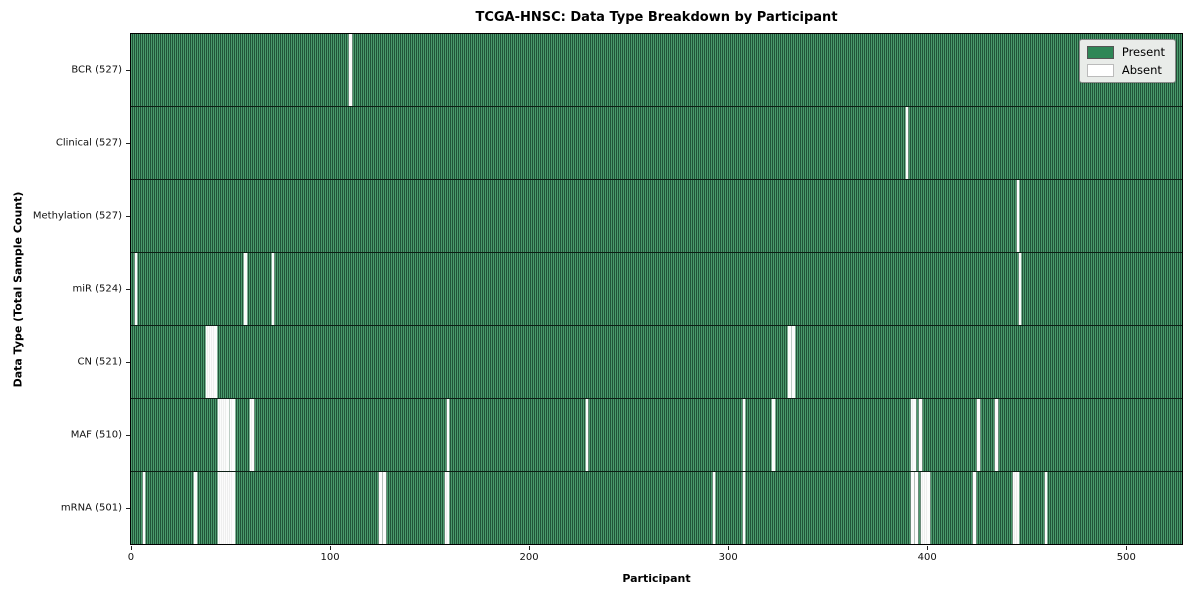  I want to click on y-tick-label-clinical: Clinical (527), so click(88, 143).